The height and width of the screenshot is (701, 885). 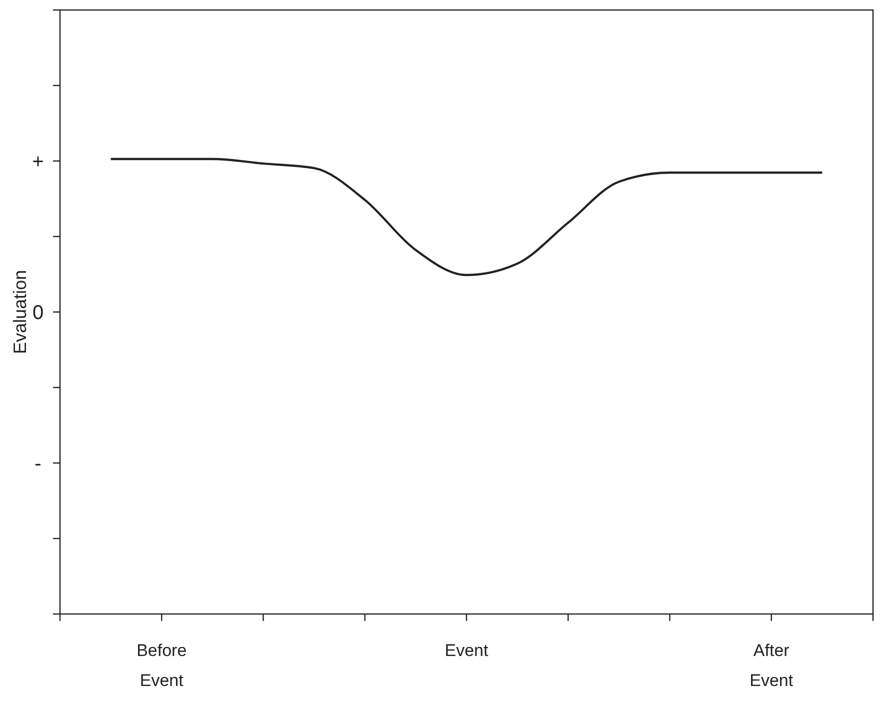 What do you see at coordinates (466, 650) in the screenshot?
I see `x-tick-label: Event` at bounding box center [466, 650].